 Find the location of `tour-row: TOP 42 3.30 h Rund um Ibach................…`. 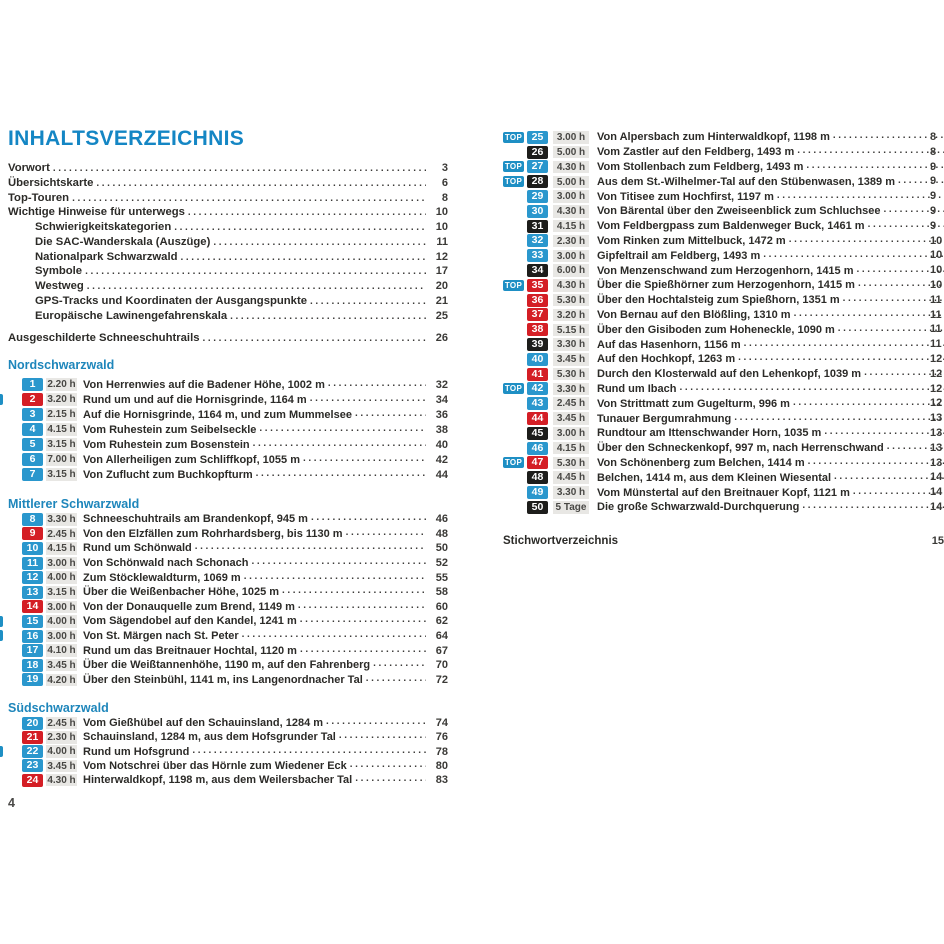

tour-row: TOP 42 3.30 h Rund um Ibach................… is located at coordinates (723, 389).